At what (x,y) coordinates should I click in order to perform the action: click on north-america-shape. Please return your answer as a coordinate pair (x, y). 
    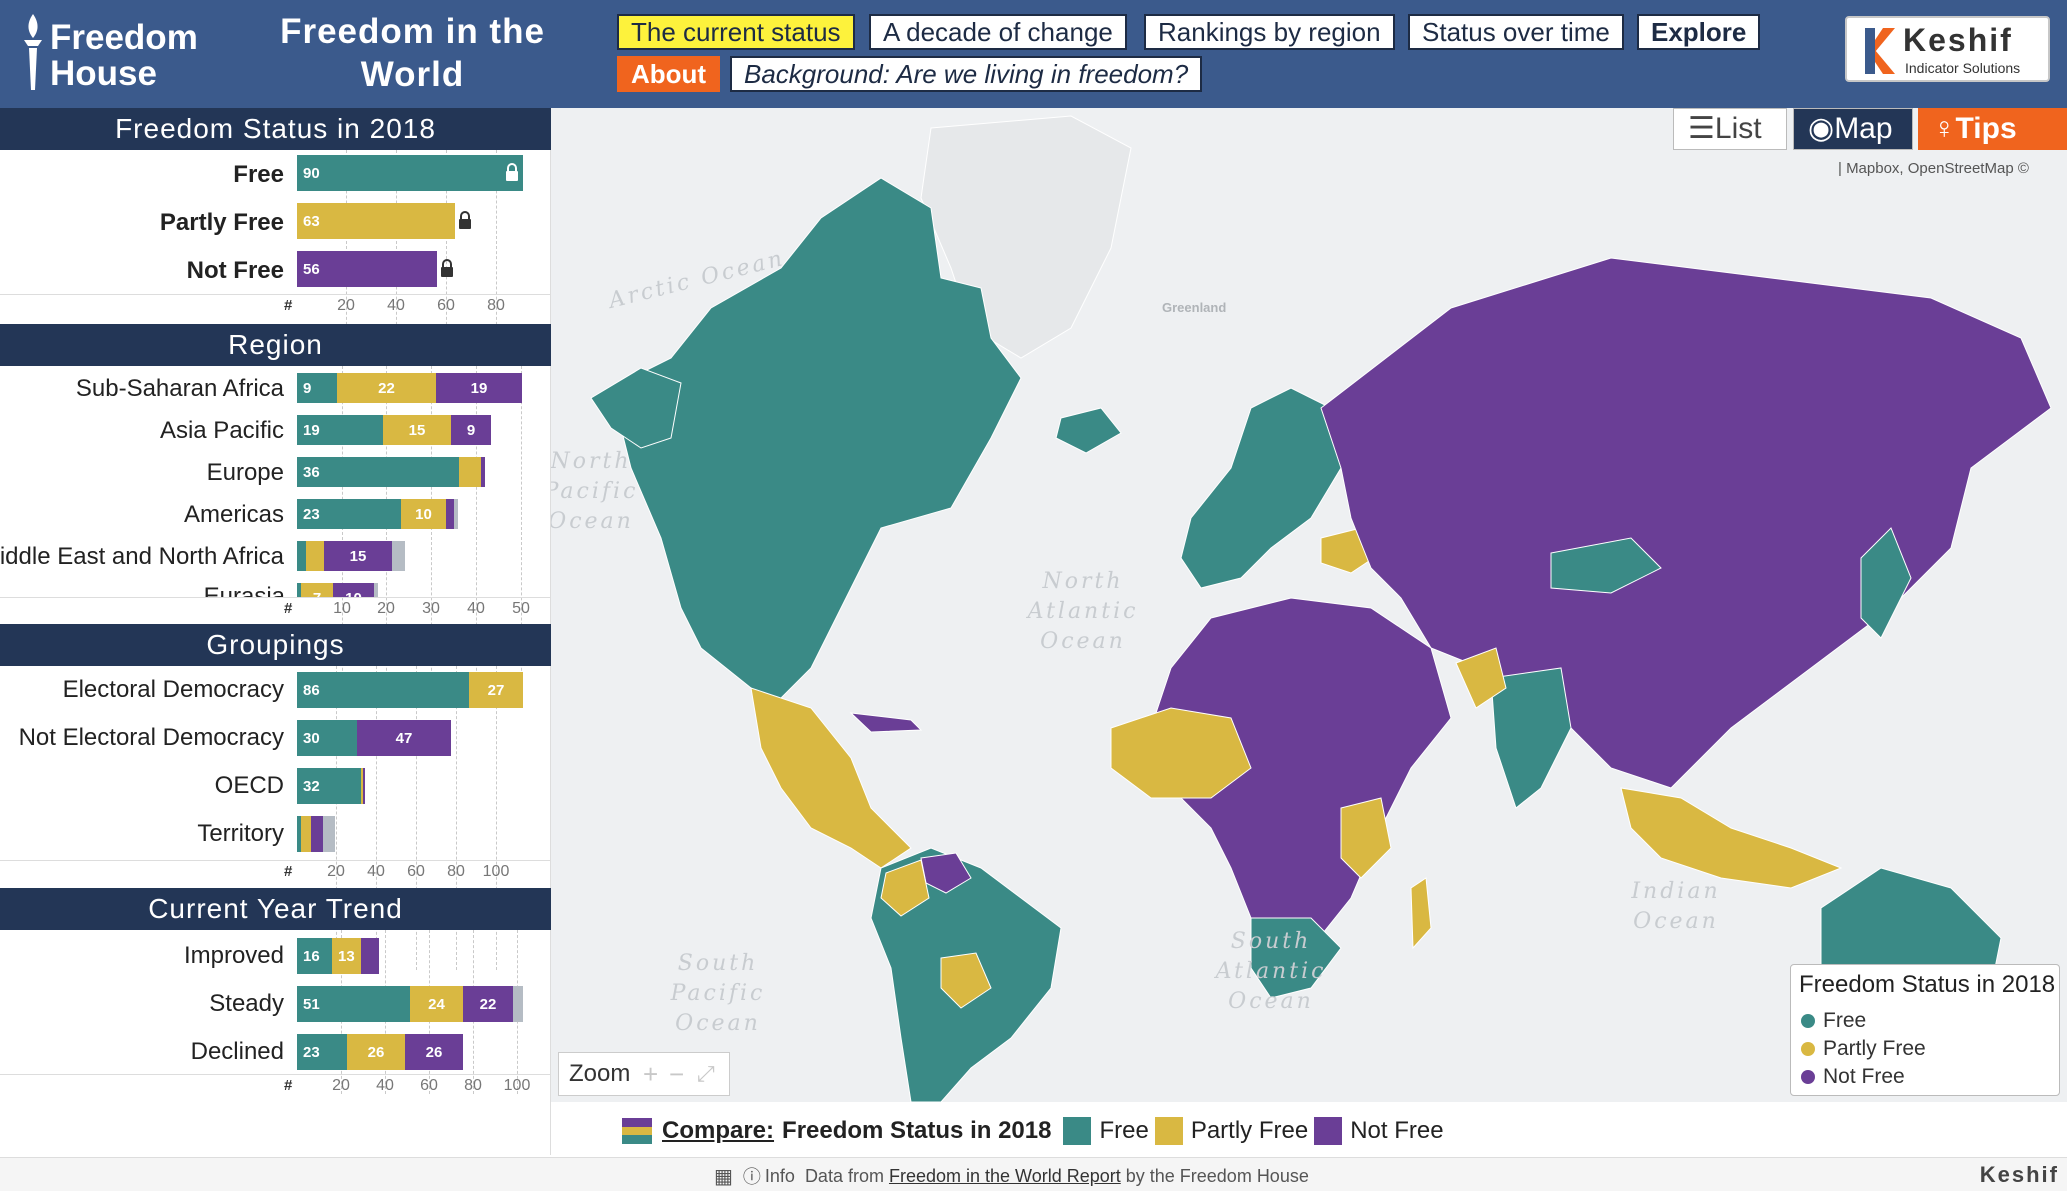
    Looking at the image, I should click on (816, 443).